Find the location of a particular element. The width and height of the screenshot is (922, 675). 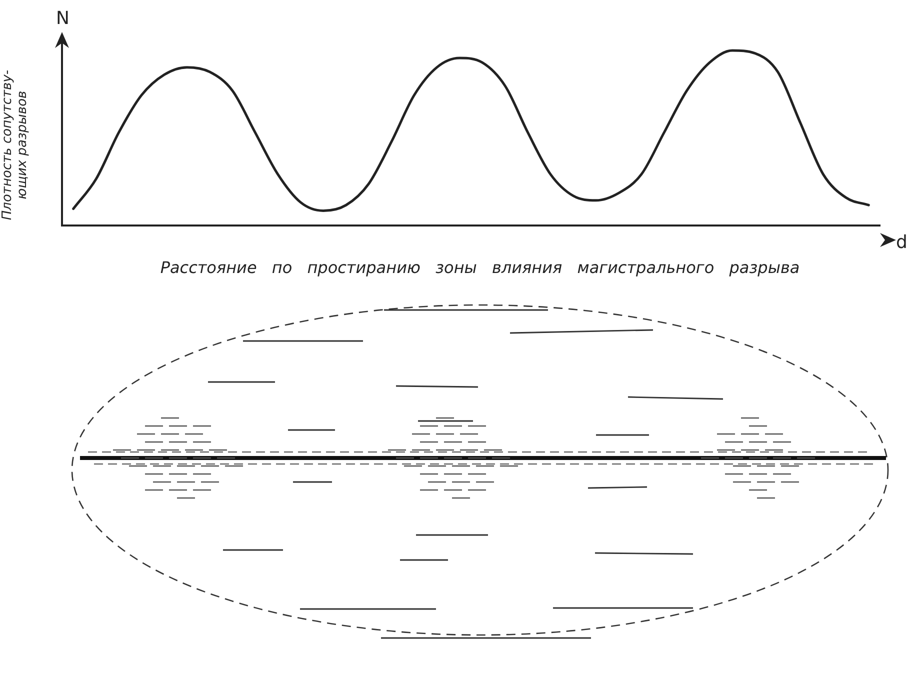

text: N is located at coordinates (63, 18).